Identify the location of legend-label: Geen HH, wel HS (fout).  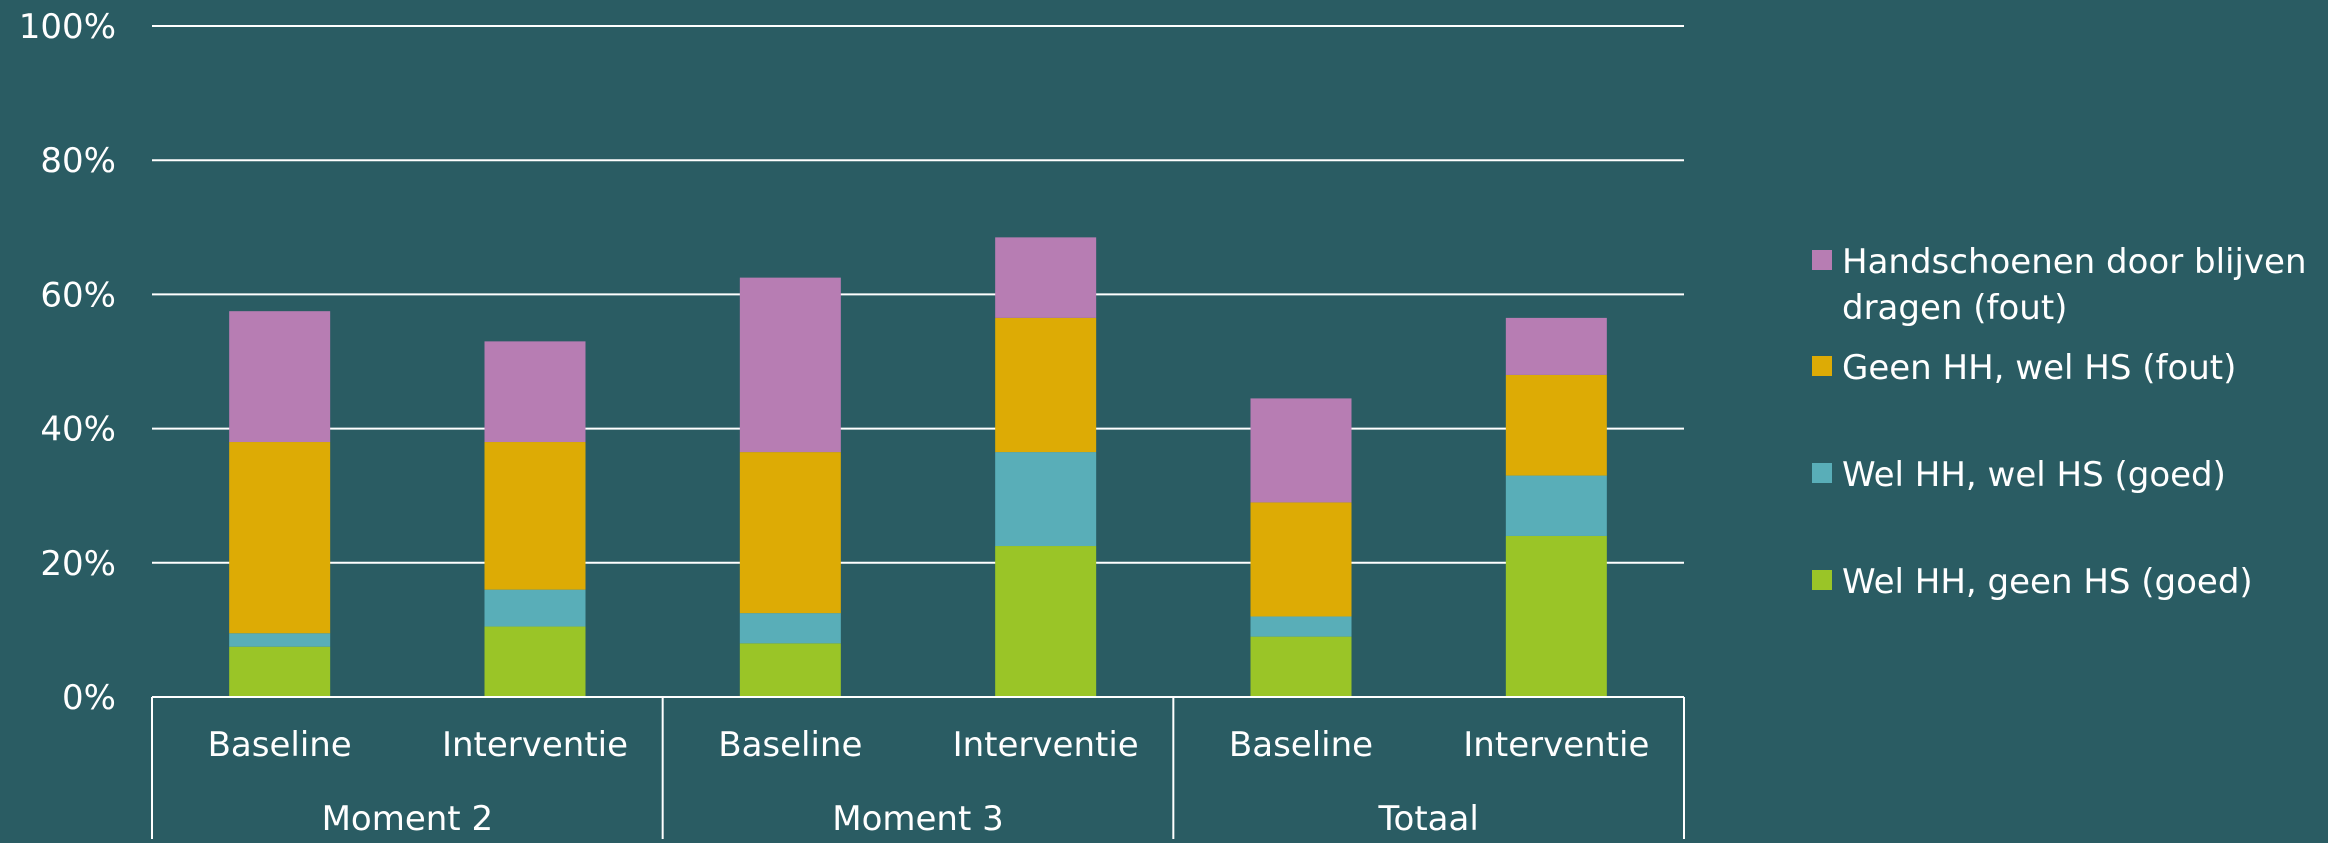
(2039, 368).